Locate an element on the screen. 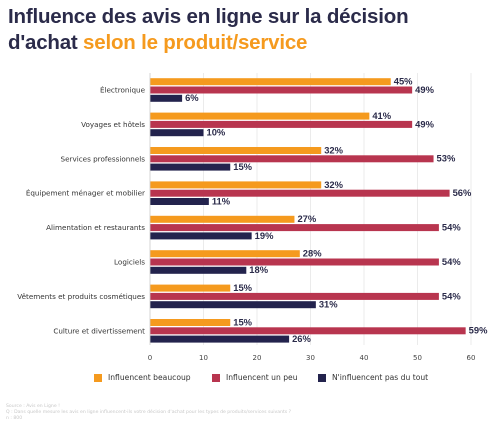  footer-source: Source : Avis en Ligne ! is located at coordinates (33, 406).